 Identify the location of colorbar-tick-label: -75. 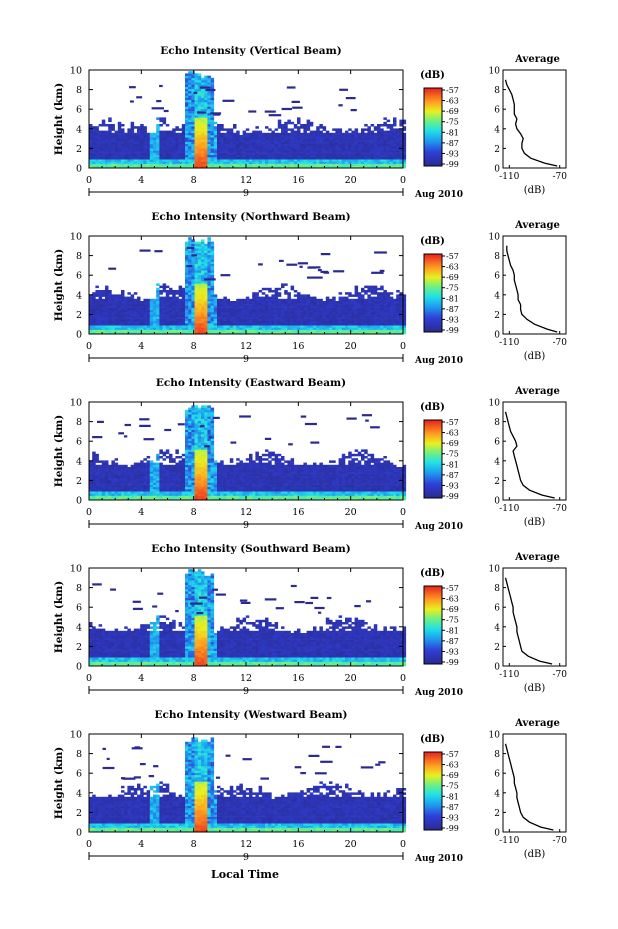
(452, 288).